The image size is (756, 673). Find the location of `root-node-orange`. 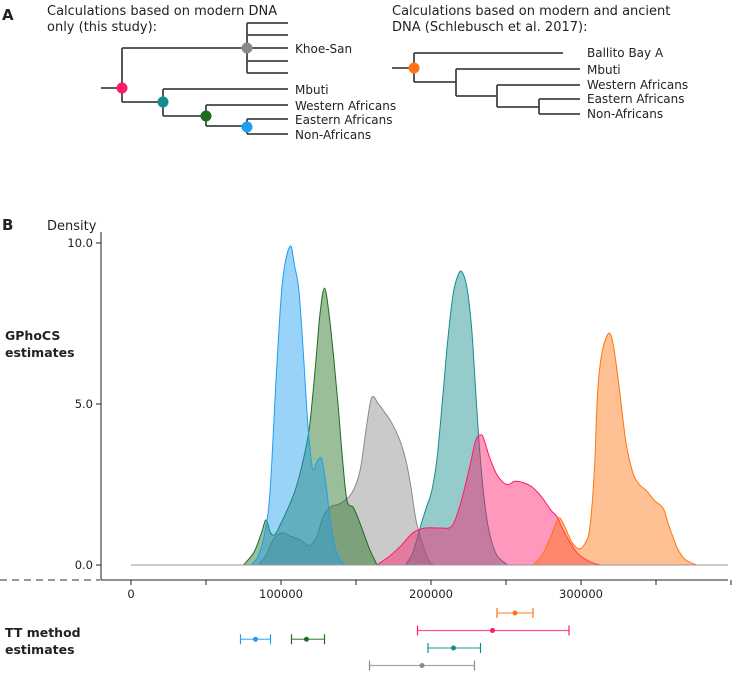

root-node-orange is located at coordinates (414, 68).